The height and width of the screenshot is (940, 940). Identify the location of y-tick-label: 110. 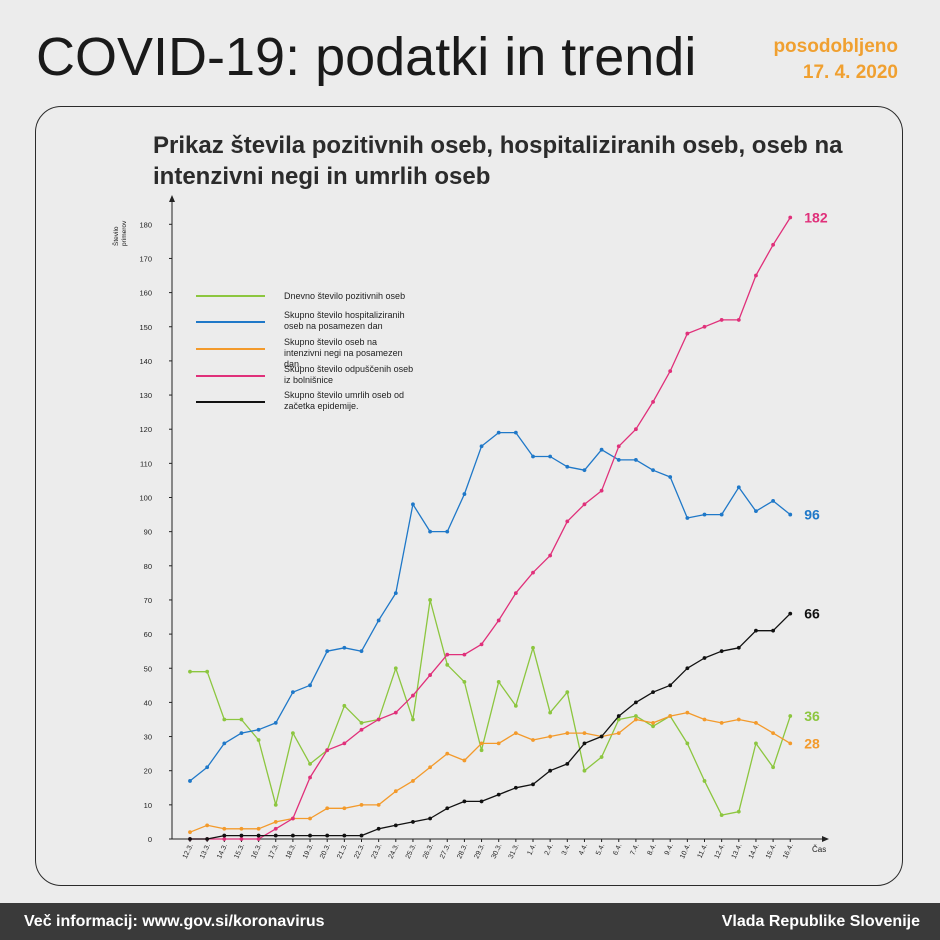
(146, 463).